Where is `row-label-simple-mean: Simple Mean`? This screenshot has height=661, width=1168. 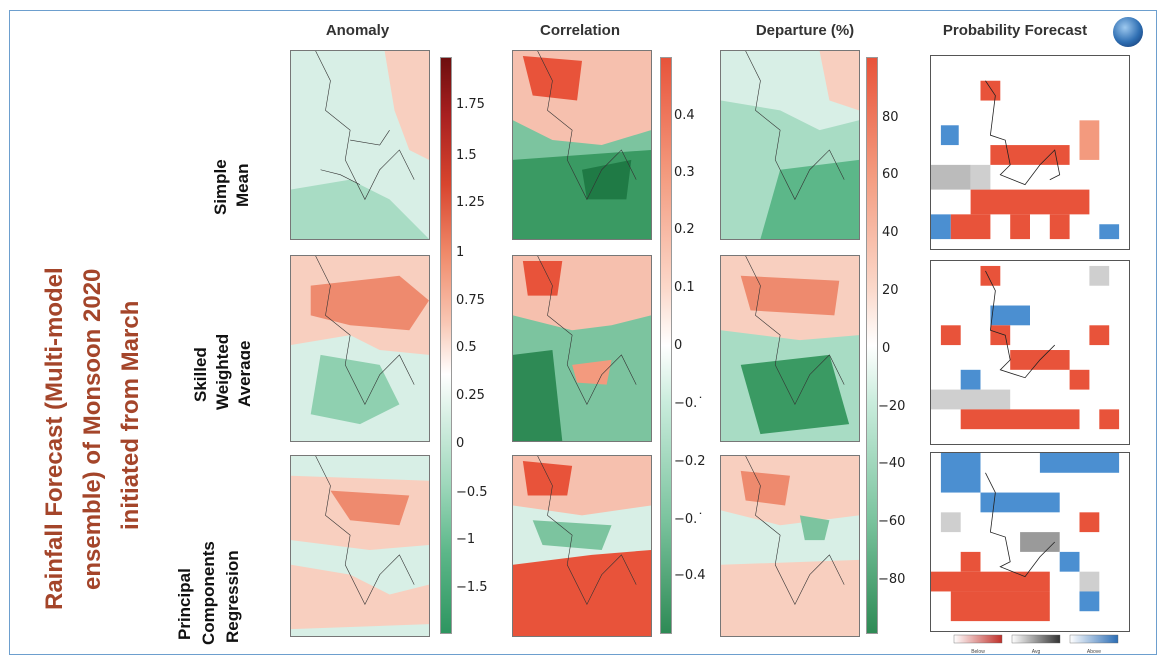
row-label-simple-mean: Simple Mean is located at coordinates (238, 170).